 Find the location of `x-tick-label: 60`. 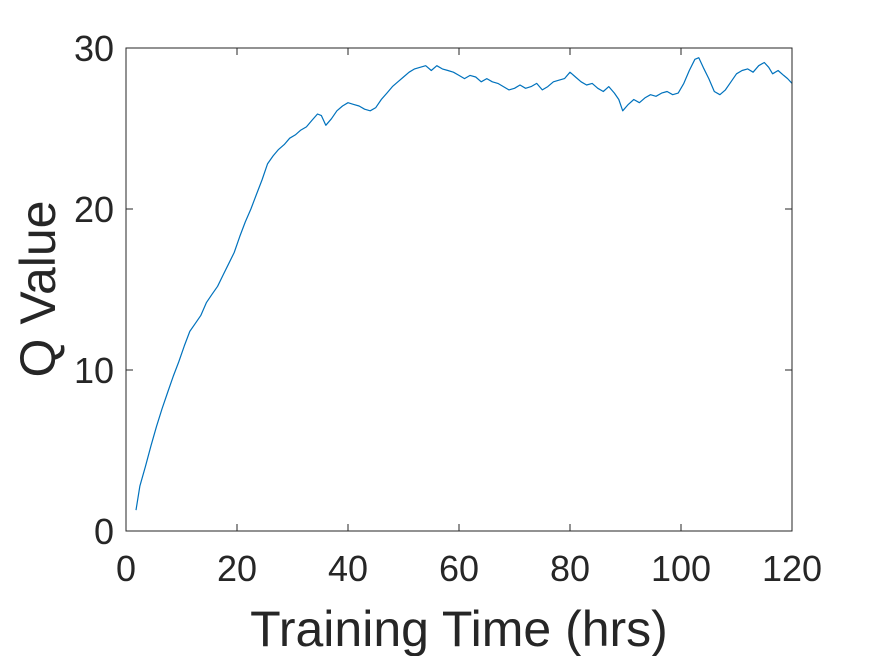

x-tick-label: 60 is located at coordinates (459, 568).